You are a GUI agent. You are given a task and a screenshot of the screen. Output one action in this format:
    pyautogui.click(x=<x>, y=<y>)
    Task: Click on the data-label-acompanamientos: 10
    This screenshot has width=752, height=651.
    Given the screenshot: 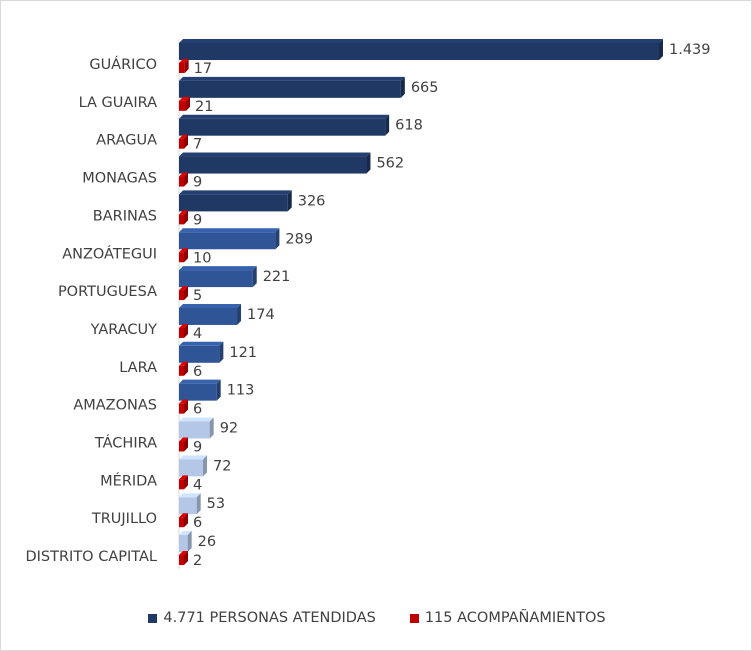 What is the action you would take?
    pyautogui.click(x=202, y=258)
    